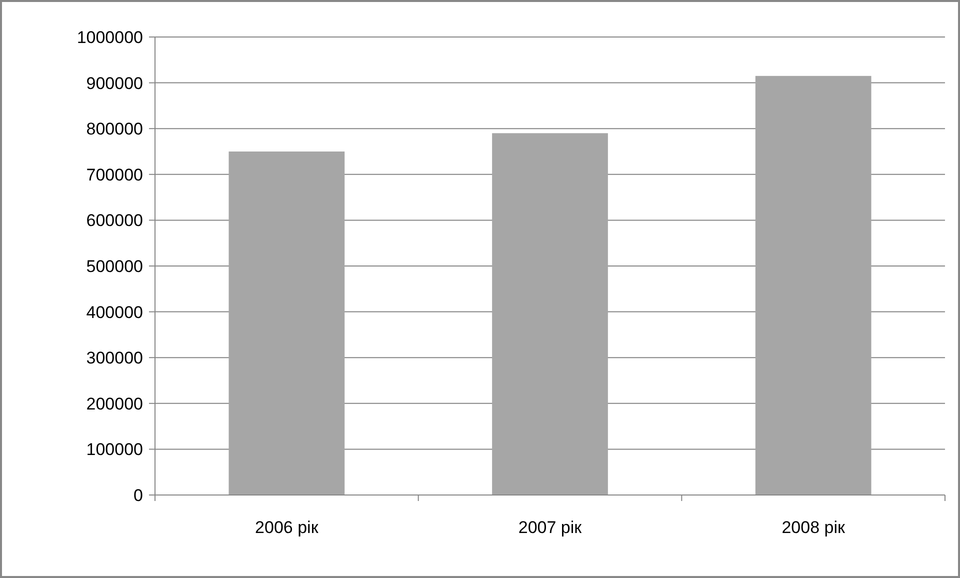  Describe the element at coordinates (138, 495) in the screenshot. I see `y-tick-label: 0` at that location.